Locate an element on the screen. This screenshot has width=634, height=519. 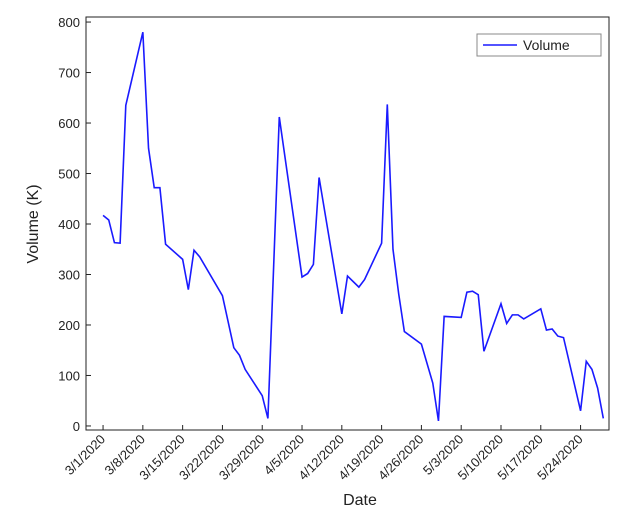
y-tick-label: 700 is located at coordinates (69, 73).